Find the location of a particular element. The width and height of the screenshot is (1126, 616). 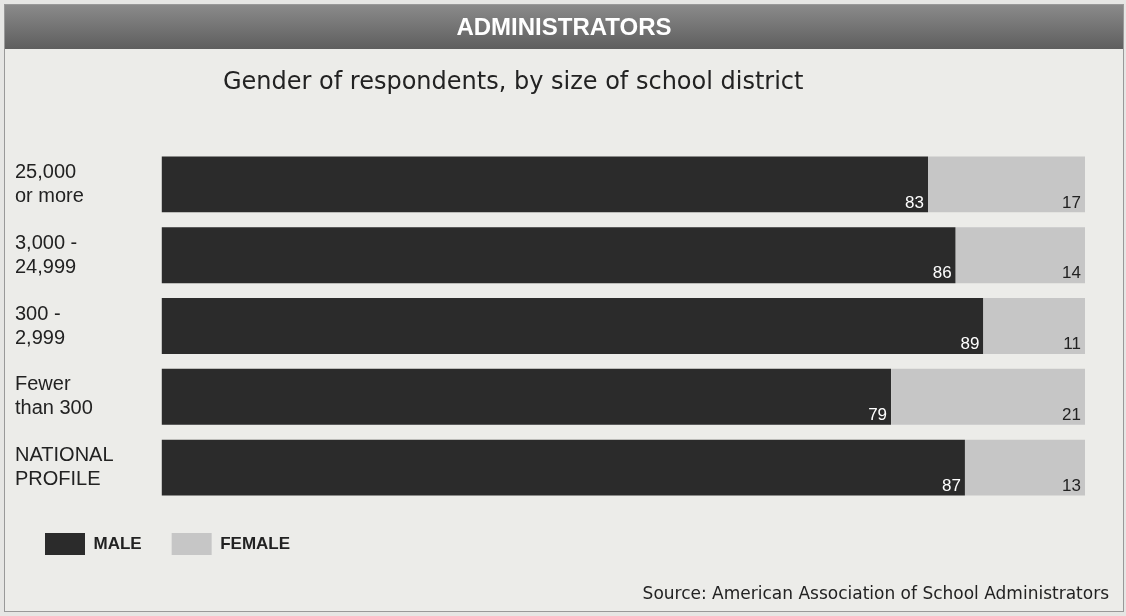

data-label: 14 is located at coordinates (1071, 273).